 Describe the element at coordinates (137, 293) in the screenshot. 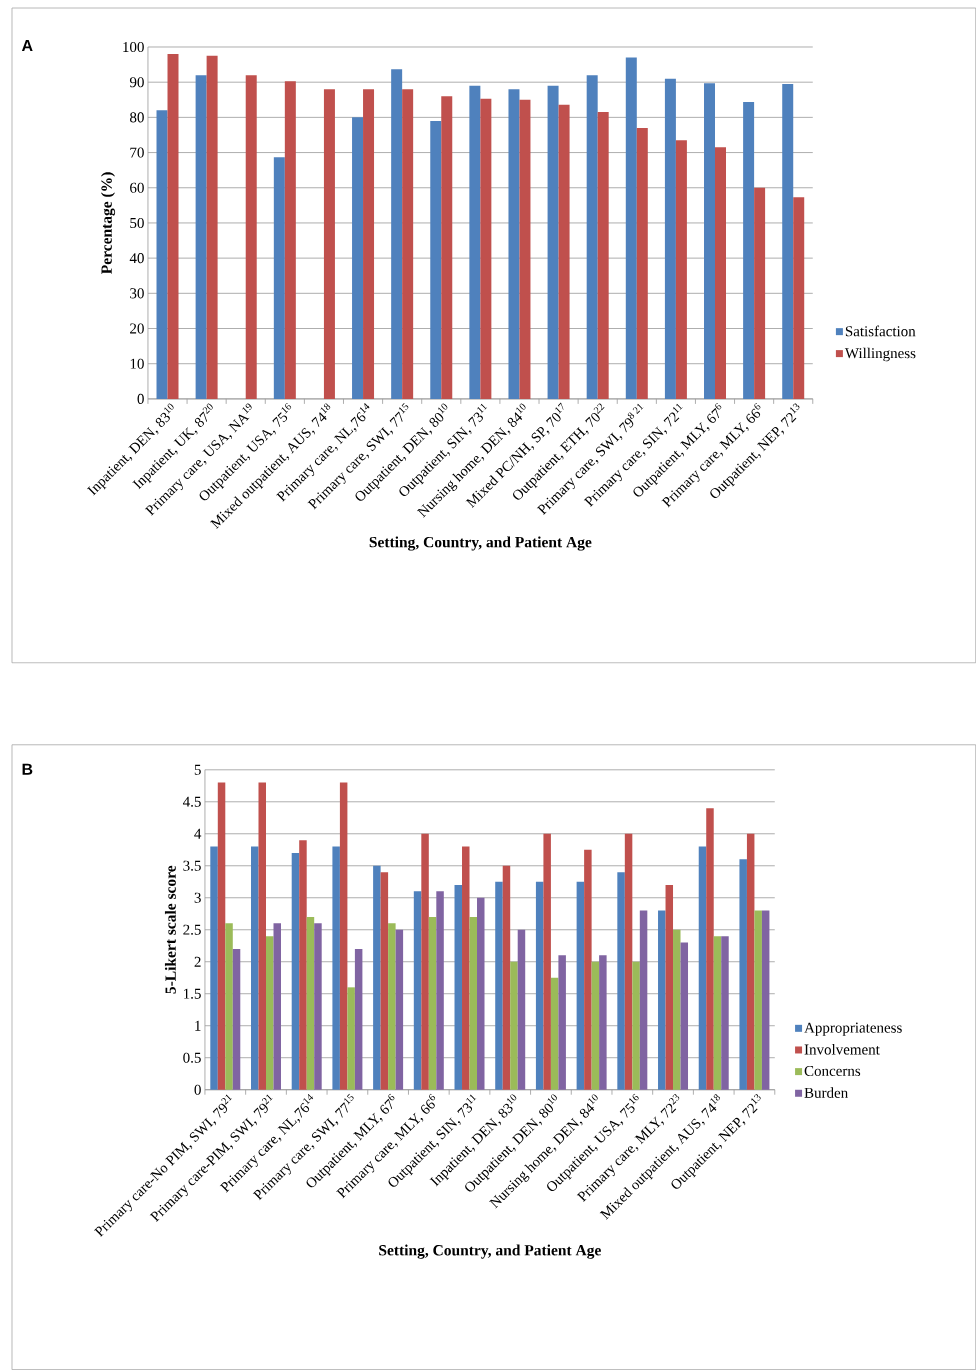

I see `y-tick-label: 30` at that location.